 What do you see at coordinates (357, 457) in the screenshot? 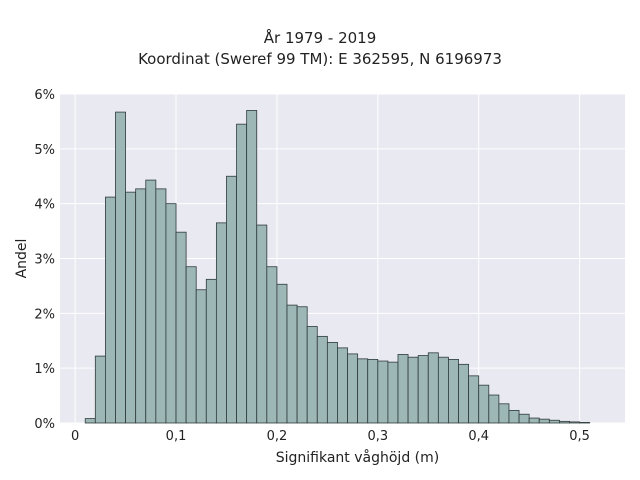
I see `x-axis-label: Signifikant våghöjd (m)` at bounding box center [357, 457].